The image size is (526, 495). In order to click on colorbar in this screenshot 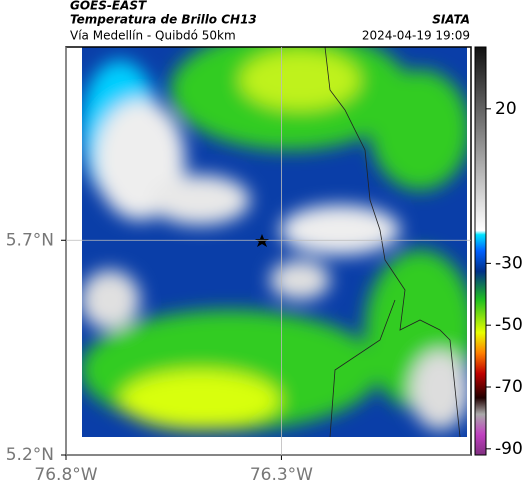, I will do `click(480, 251)`.